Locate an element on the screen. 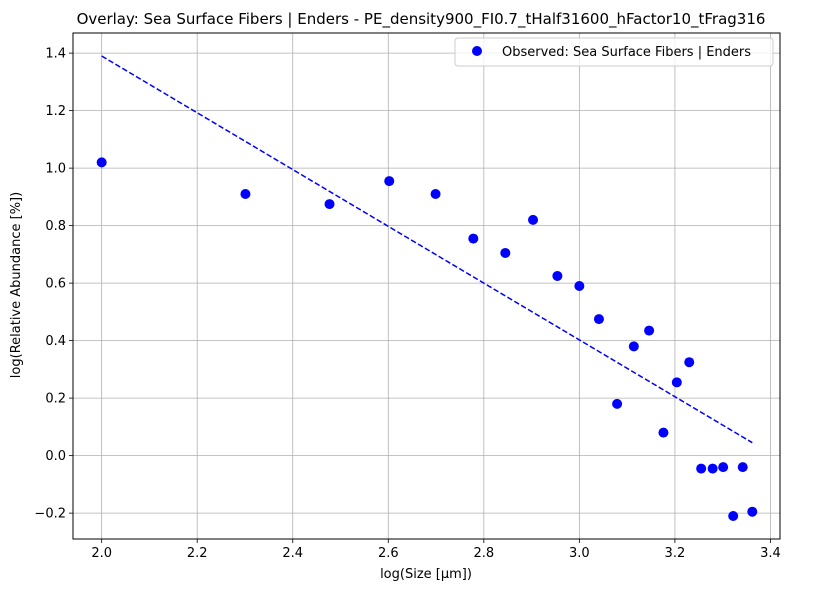 The width and height of the screenshot is (817, 590). x-axis: 2.0 2.2 2.4 2.6 2.8 3.0 3.2 3.4 is located at coordinates (436, 550).